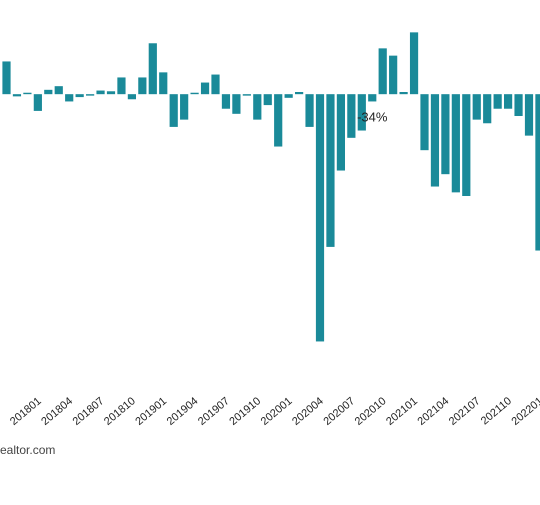  Describe the element at coordinates (28, 450) in the screenshot. I see `source-text: ealtor.com` at that location.